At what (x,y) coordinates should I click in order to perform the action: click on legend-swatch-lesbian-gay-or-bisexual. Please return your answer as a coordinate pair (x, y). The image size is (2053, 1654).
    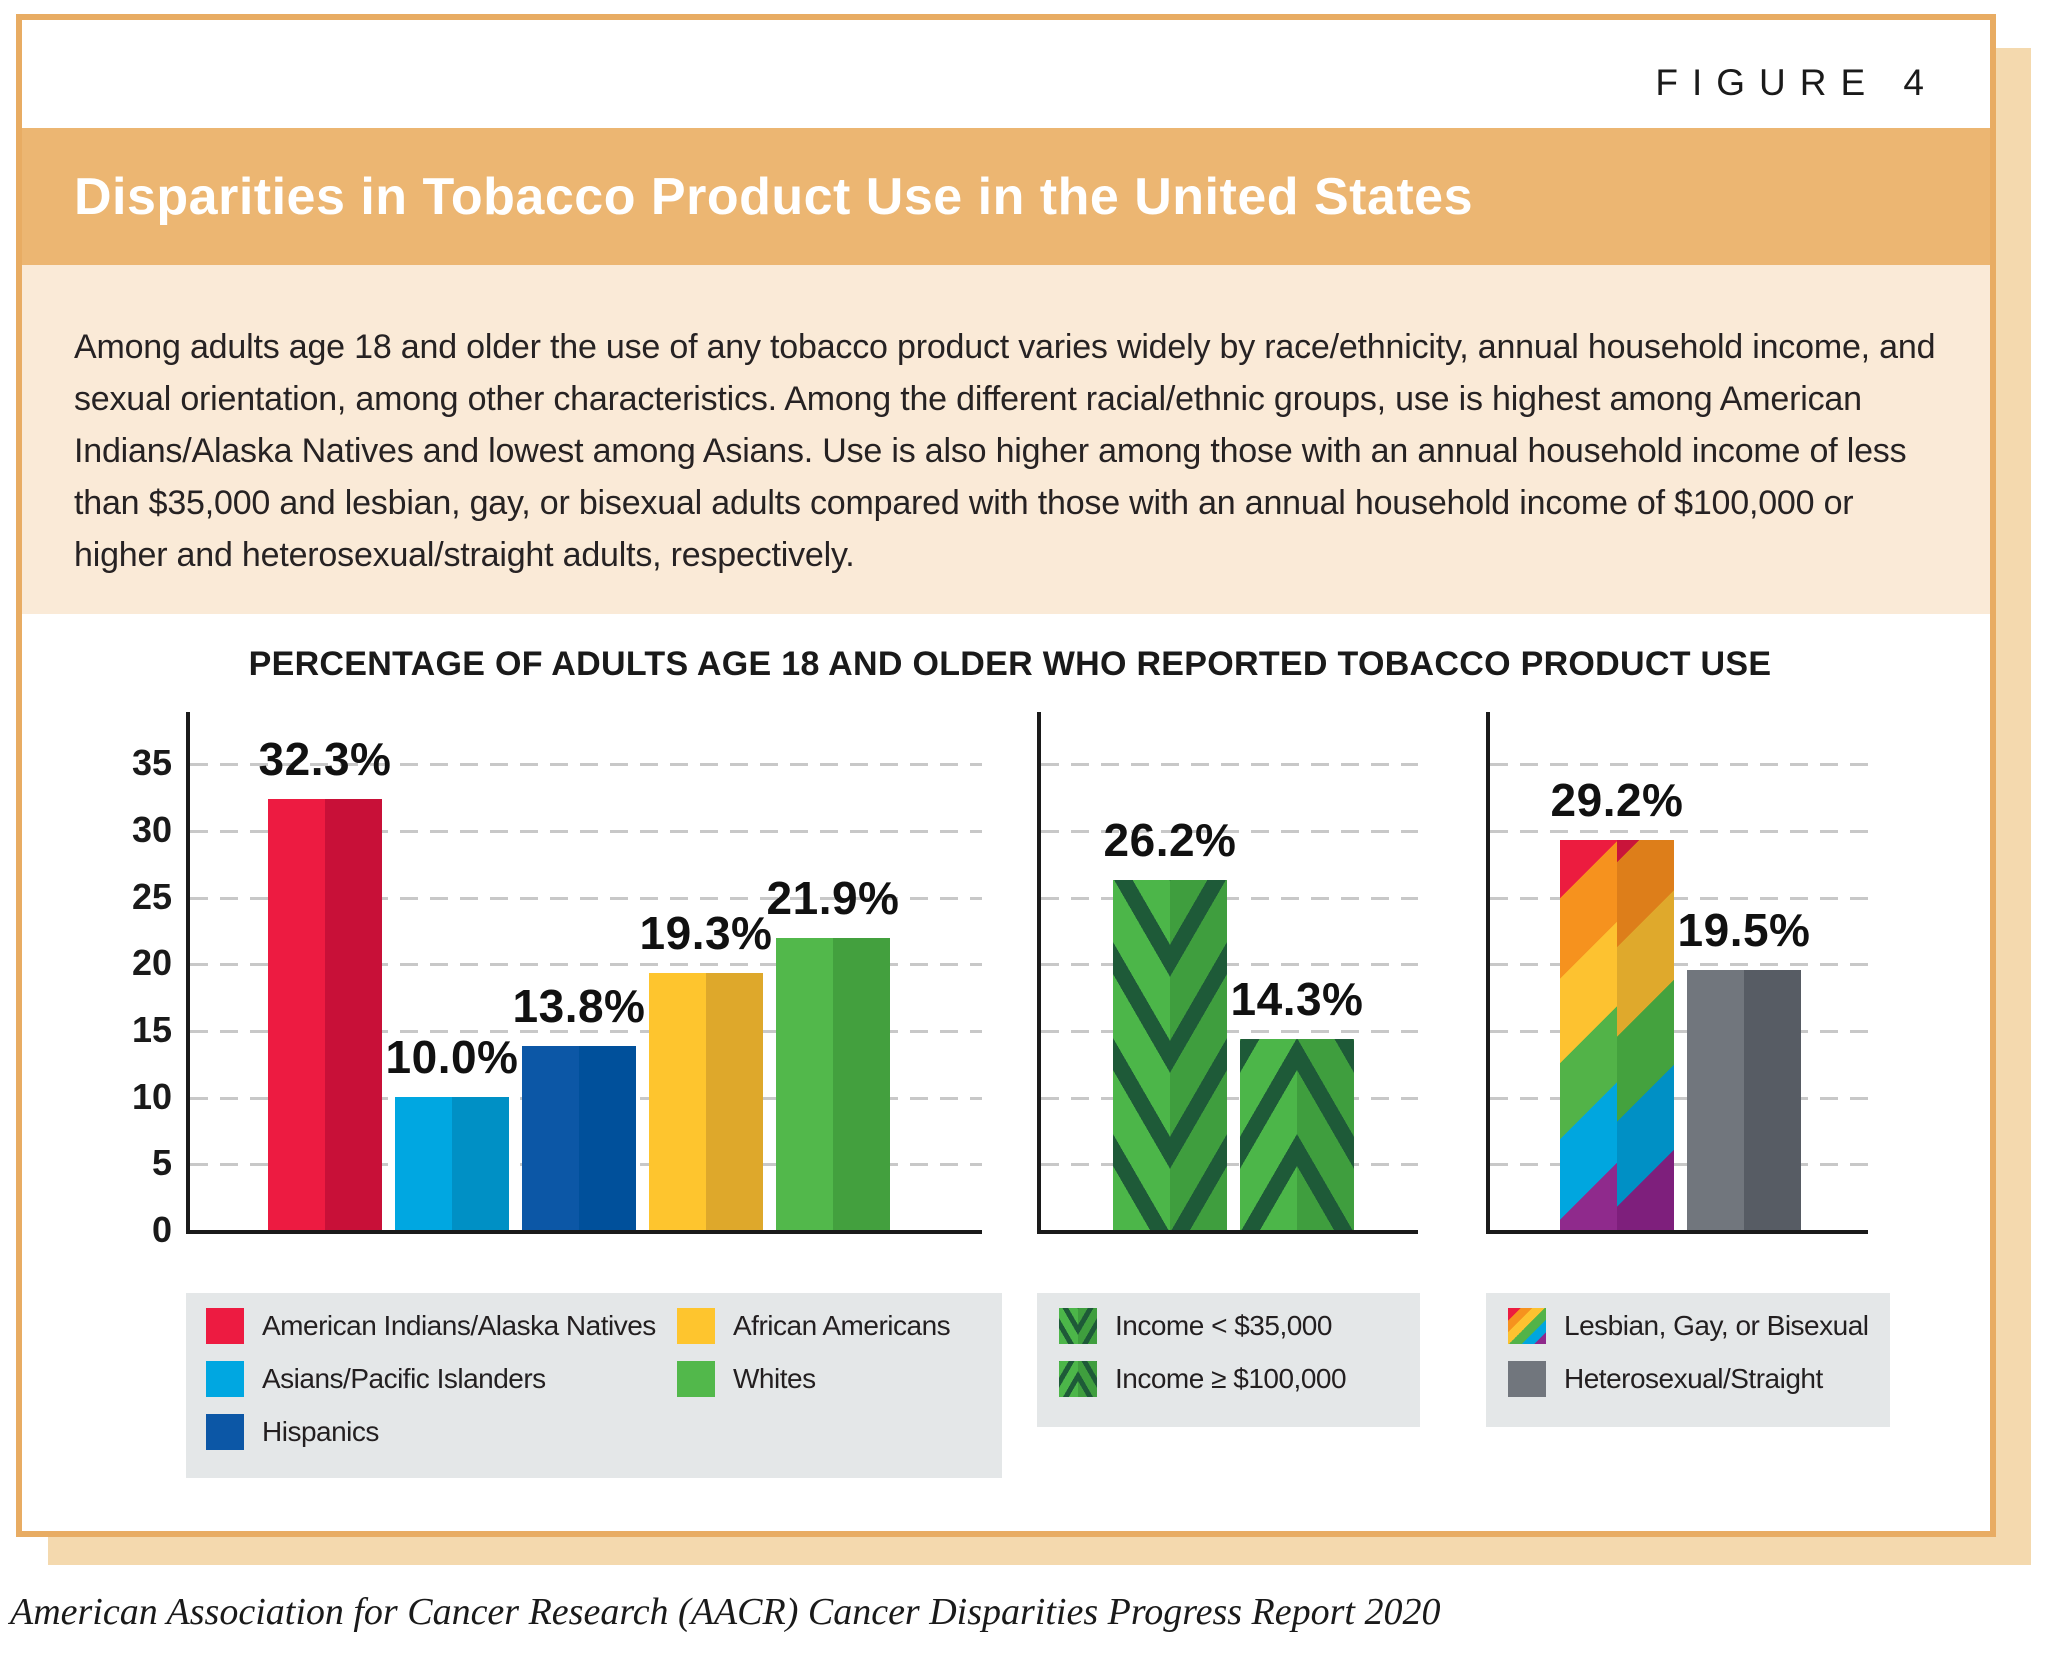
    Looking at the image, I should click on (1527, 1326).